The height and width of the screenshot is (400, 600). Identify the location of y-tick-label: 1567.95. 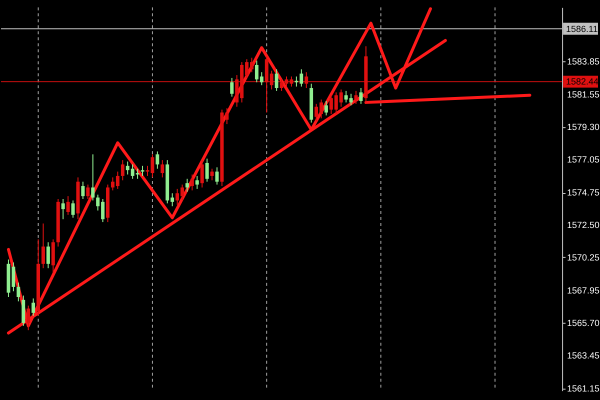
(583, 291).